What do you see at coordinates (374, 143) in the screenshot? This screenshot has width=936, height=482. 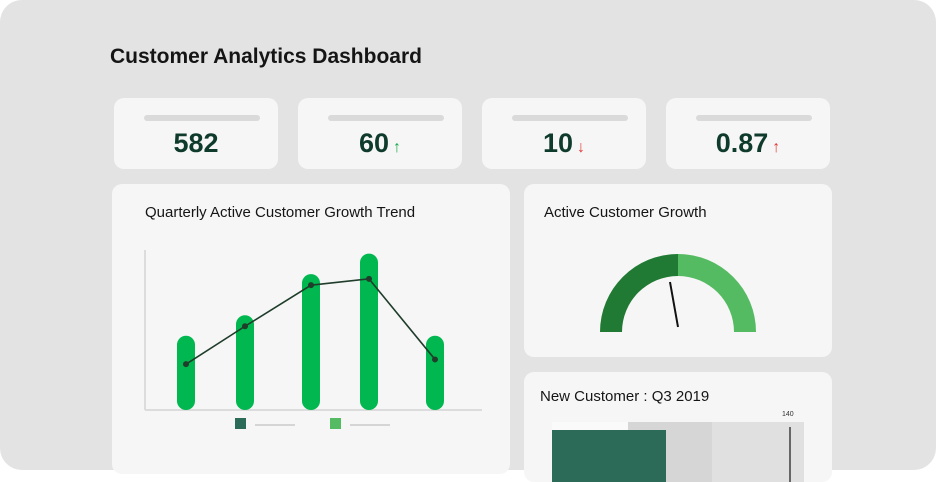 I see `kpi-value: 60` at bounding box center [374, 143].